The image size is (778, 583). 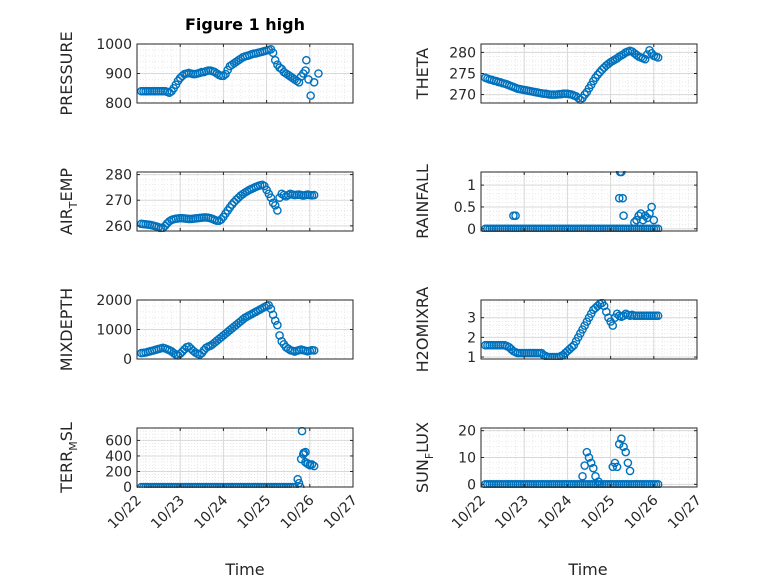 What do you see at coordinates (66, 329) in the screenshot?
I see `y-axis-label: MIXDEPTH` at bounding box center [66, 329].